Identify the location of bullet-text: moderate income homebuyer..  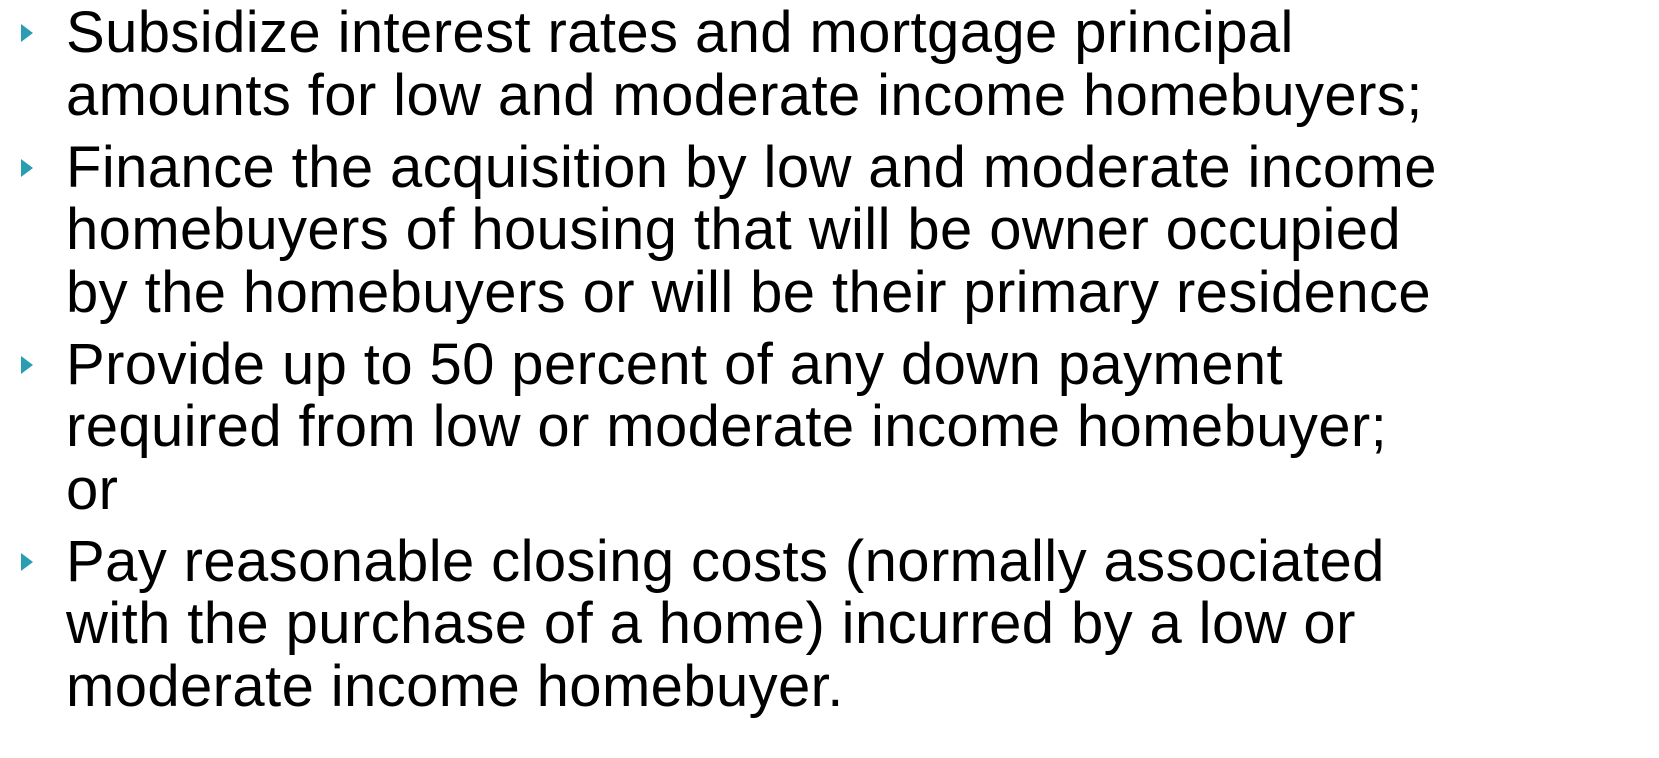
(455, 686).